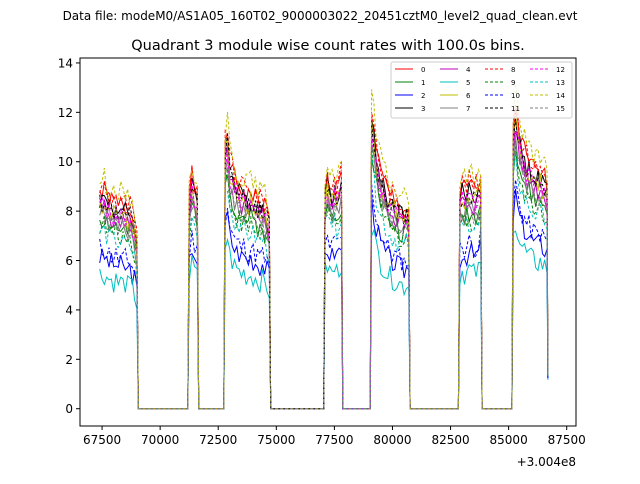  What do you see at coordinates (515, 109) in the screenshot?
I see `legend-label-11: 11` at bounding box center [515, 109].